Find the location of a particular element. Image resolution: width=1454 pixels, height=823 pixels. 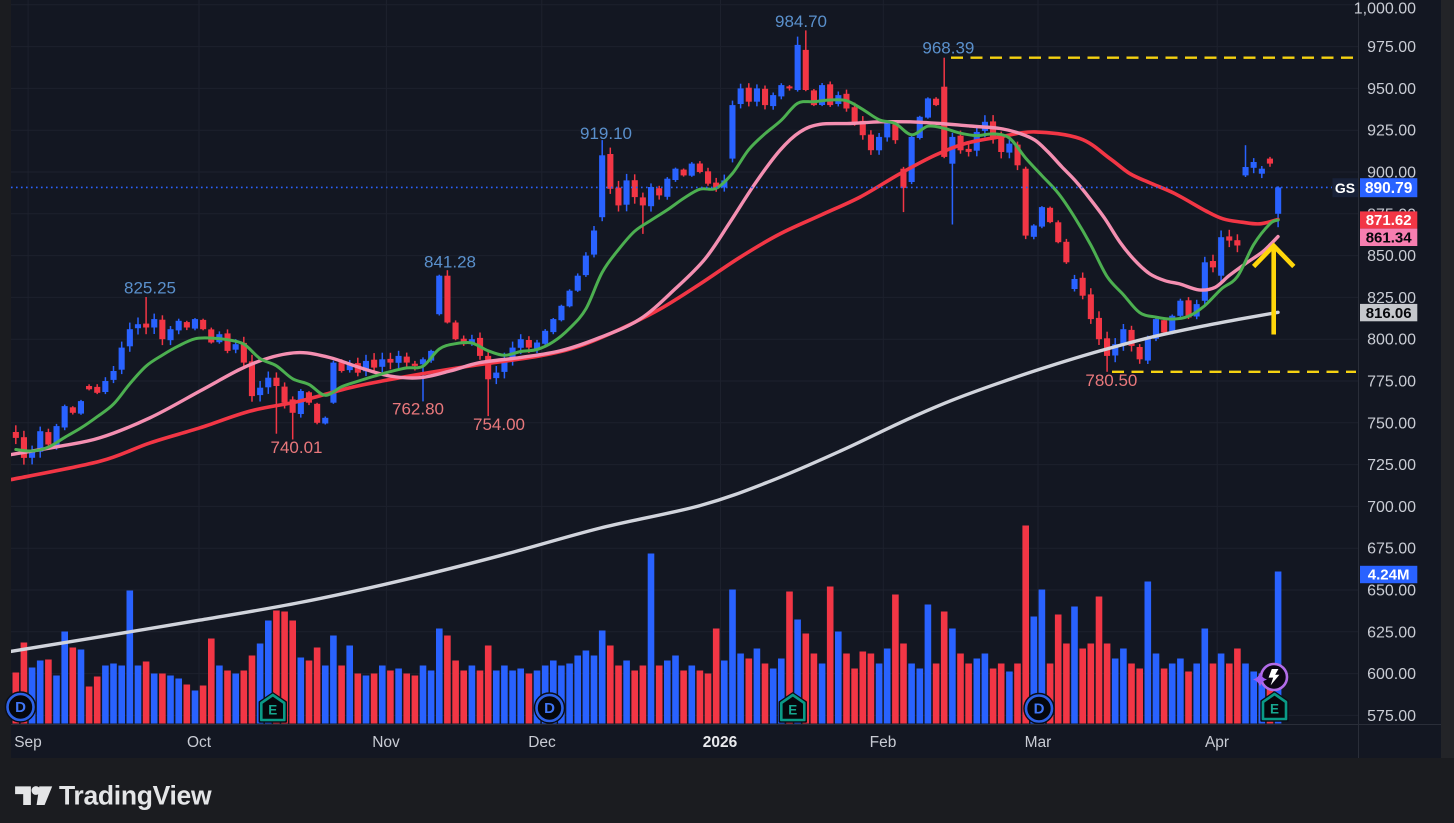

svg-text: 975.00 is located at coordinates (1391, 47).